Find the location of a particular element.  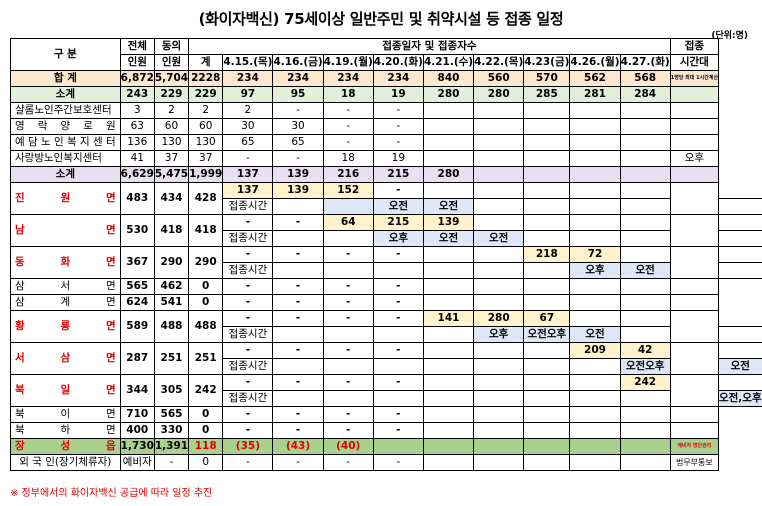

table-cell: 18 is located at coordinates (348, 94).